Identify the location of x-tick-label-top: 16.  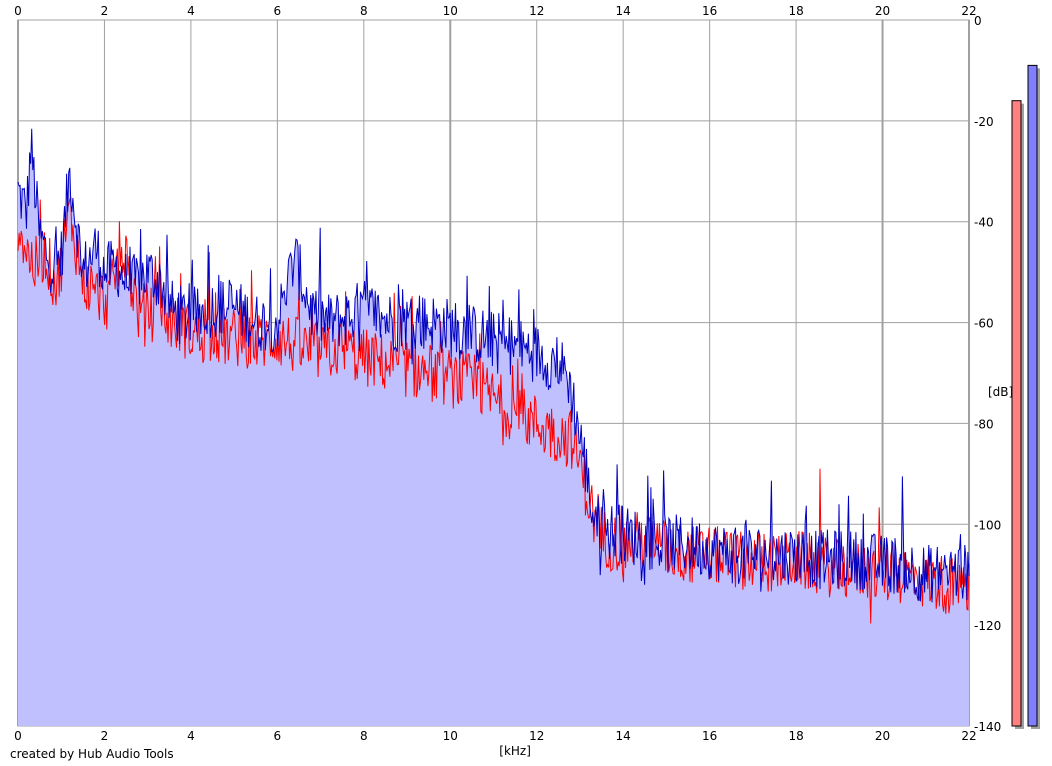
(709, 11).